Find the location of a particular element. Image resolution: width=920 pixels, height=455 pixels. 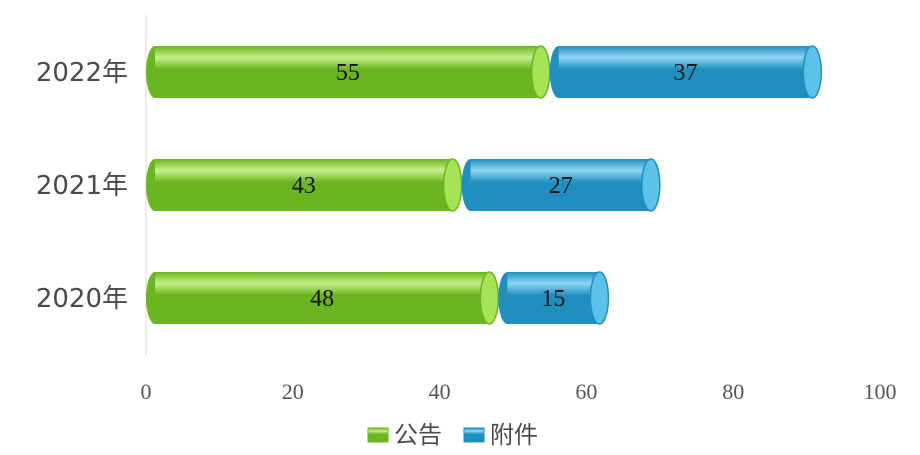

x-tick-label: 100 is located at coordinates (880, 391).